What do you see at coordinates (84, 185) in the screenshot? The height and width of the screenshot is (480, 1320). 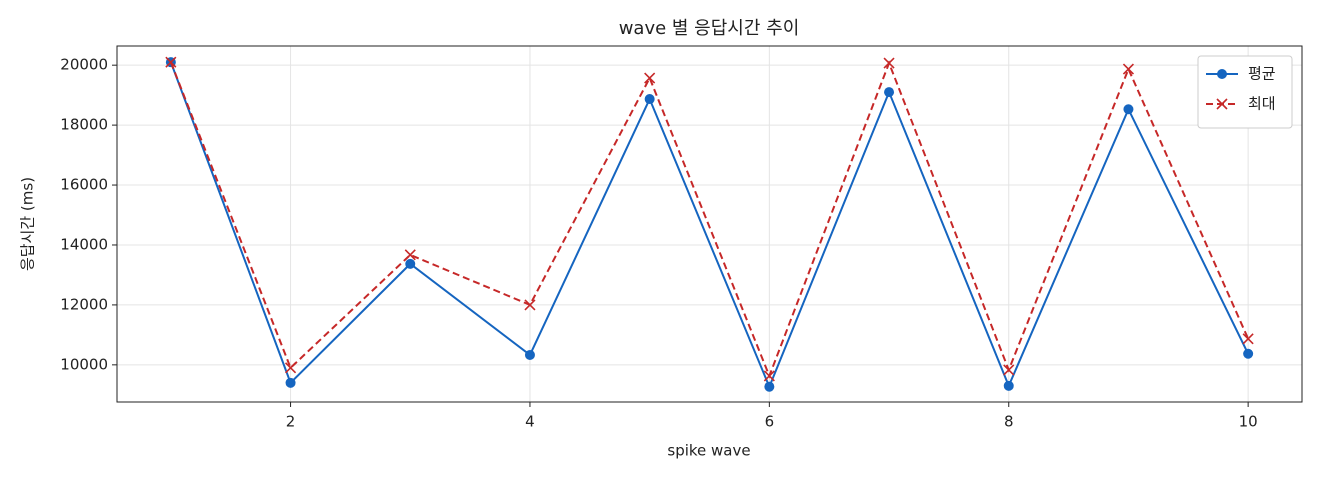 I see `y-tick-label: 16000` at bounding box center [84, 185].